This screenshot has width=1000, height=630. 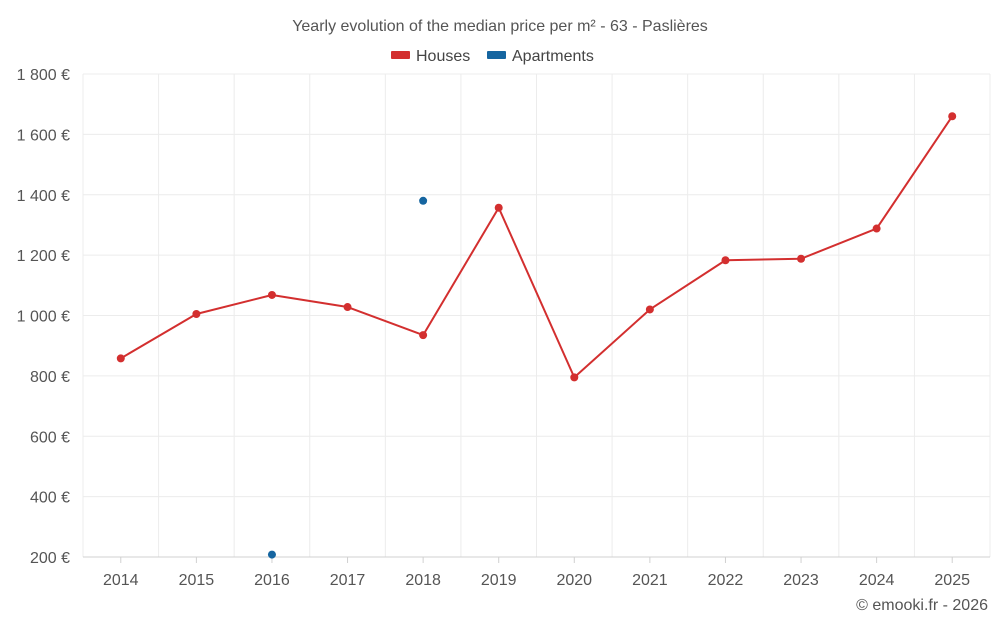 I want to click on y-tick-label: 600 €, so click(x=50, y=437).